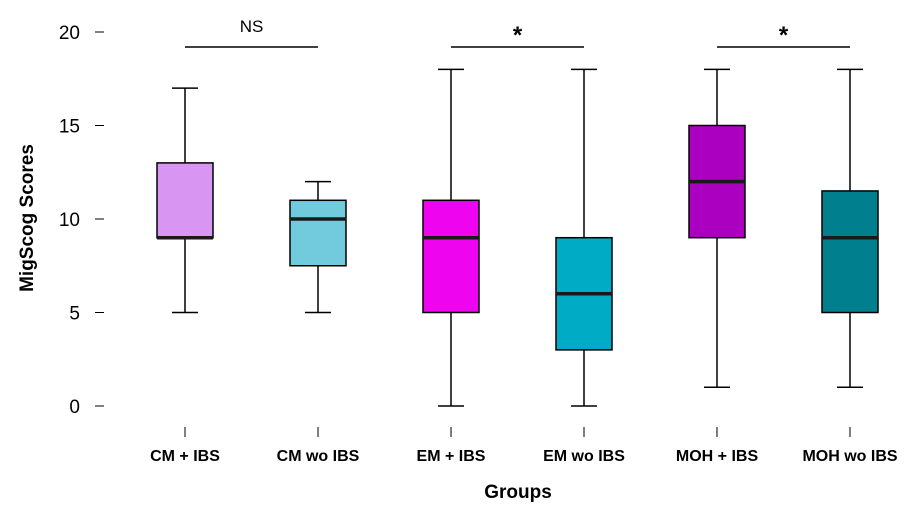 The image size is (910, 510). What do you see at coordinates (318, 456) in the screenshot?
I see `x-tick-label: CM wo IBS` at bounding box center [318, 456].